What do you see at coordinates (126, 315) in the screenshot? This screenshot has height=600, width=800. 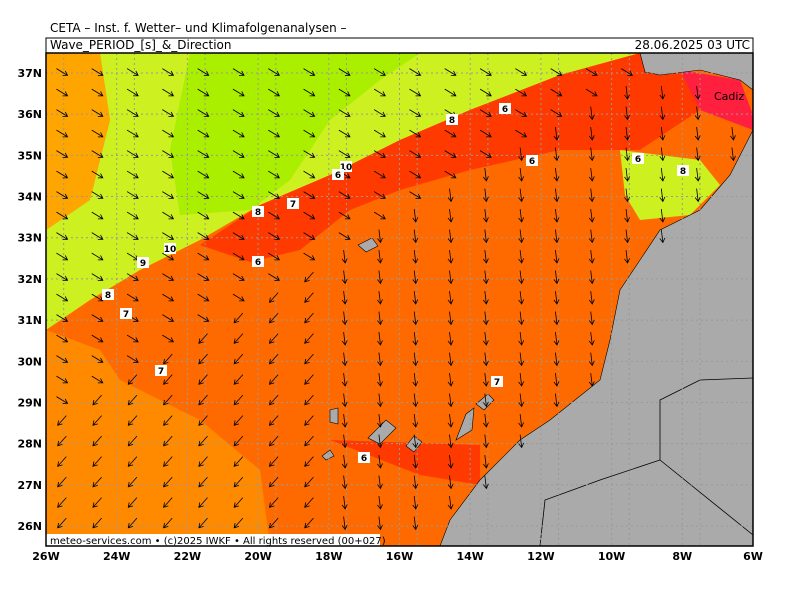 I see `contour-label: 7` at bounding box center [126, 315].